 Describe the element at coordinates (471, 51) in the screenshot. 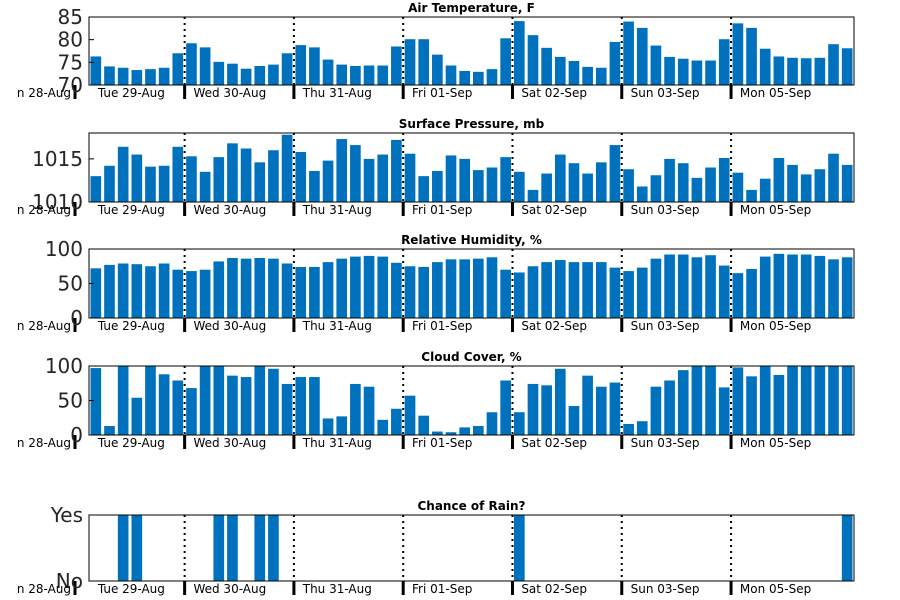

I see `air-temperature-f-axes-box` at that location.